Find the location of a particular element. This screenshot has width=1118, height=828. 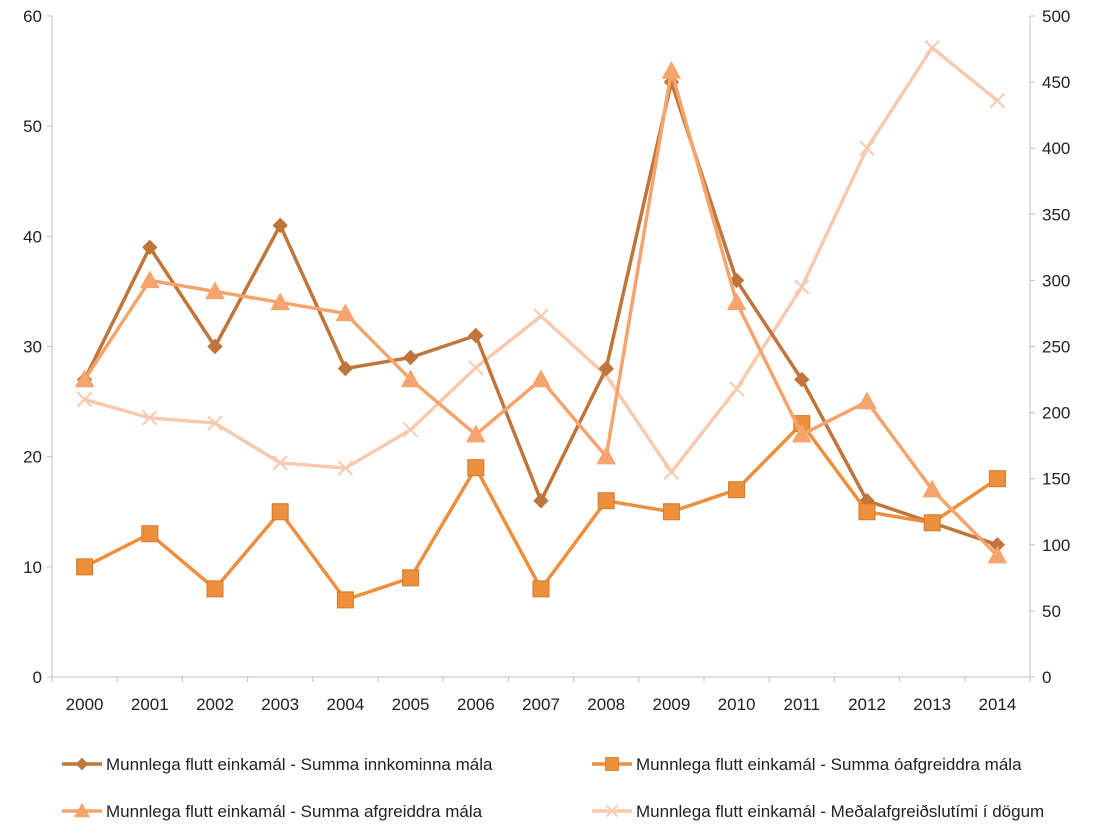

y-right-tick-label: 100 is located at coordinates (1056, 545).